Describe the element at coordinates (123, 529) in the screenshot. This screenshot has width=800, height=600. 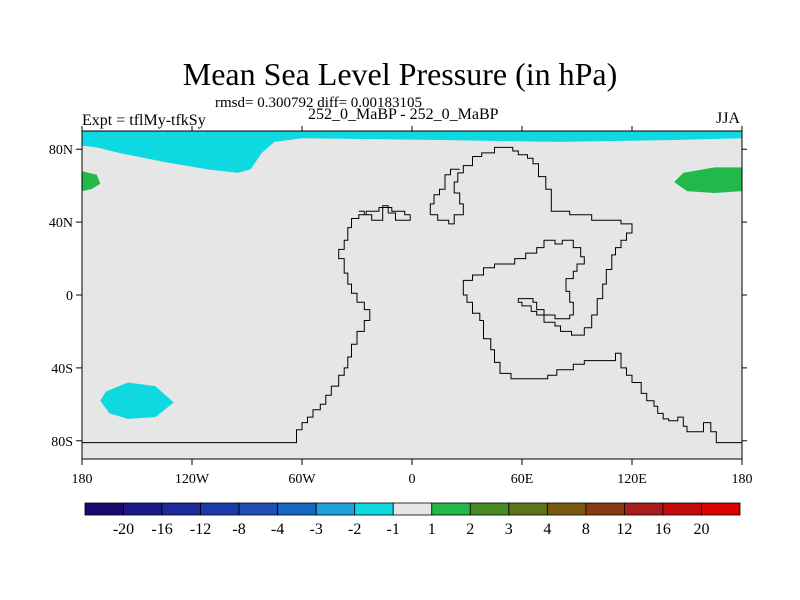
I see `colorbar-label-0: -20` at that location.